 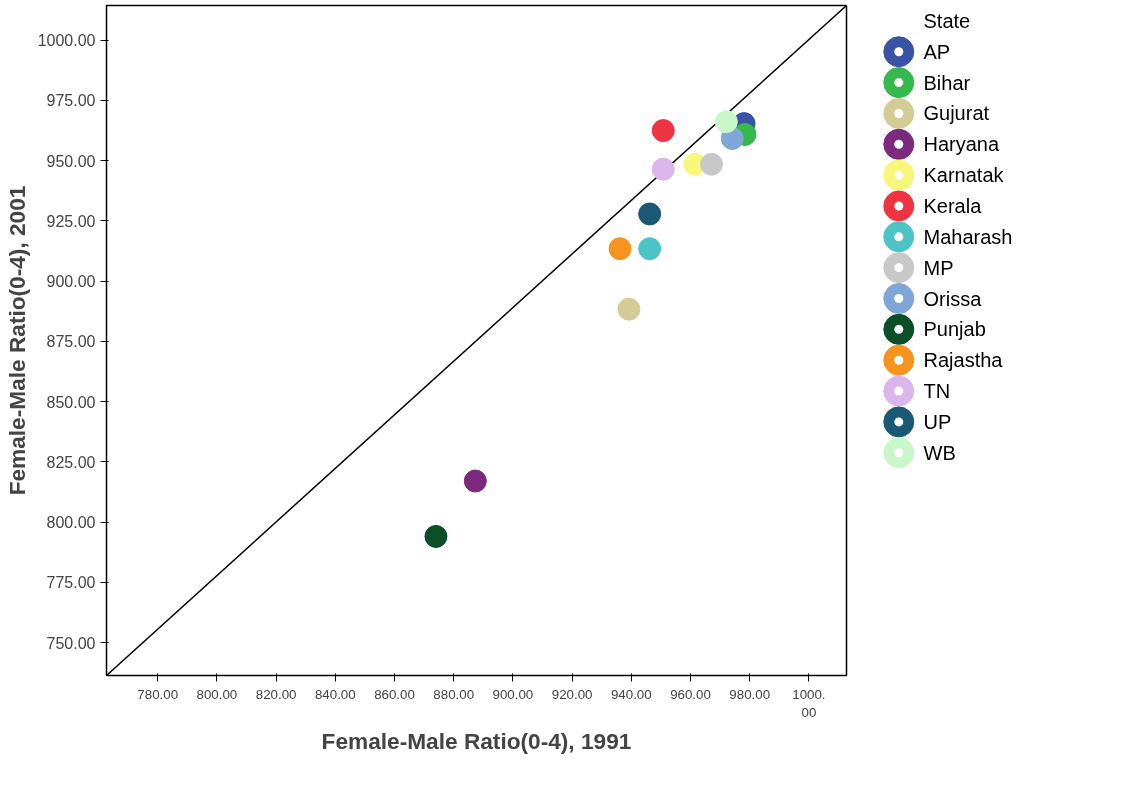 What do you see at coordinates (335, 694) in the screenshot?
I see `x-tick-label: 840.00` at bounding box center [335, 694].